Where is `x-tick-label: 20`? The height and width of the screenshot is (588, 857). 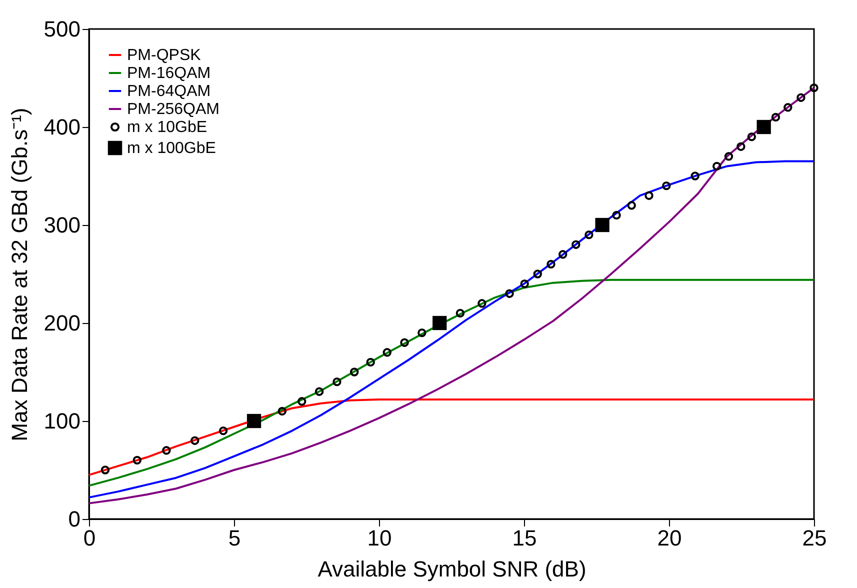
x-tick-label: 20 is located at coordinates (669, 538).